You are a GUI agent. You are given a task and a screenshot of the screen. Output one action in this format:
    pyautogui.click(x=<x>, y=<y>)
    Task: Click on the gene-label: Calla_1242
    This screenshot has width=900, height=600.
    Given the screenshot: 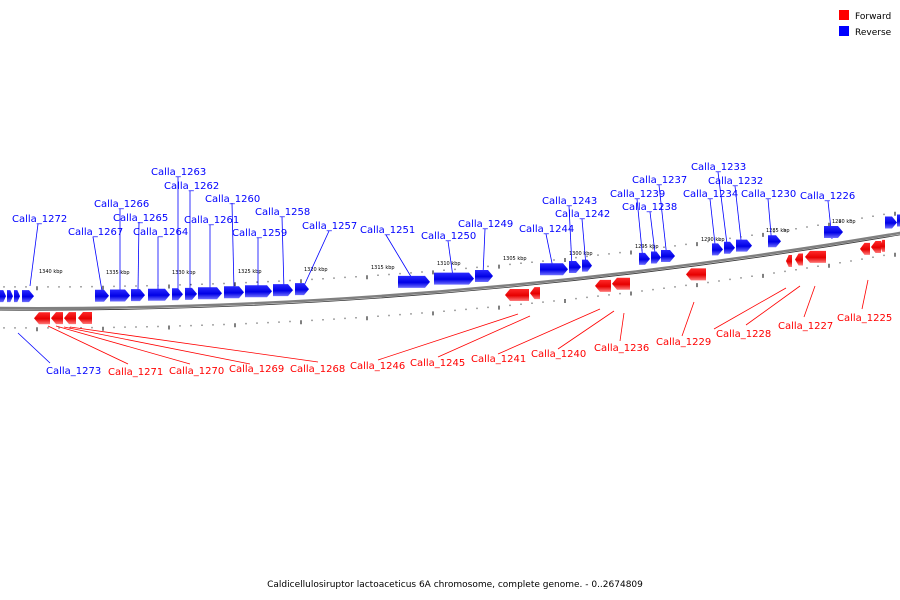 What is the action you would take?
    pyautogui.click(x=582, y=214)
    